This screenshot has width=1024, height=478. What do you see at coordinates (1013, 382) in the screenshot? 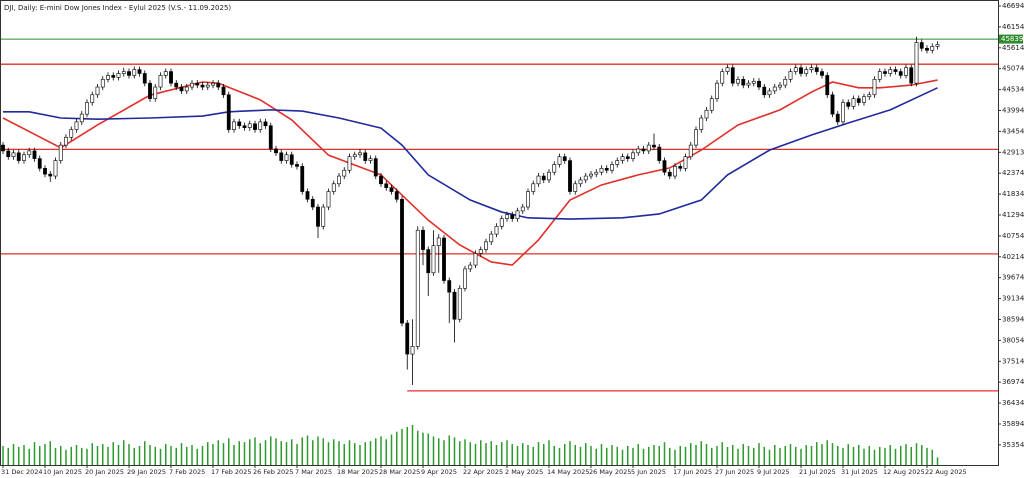
I see `y-tick-label: 36974` at bounding box center [1013, 382].